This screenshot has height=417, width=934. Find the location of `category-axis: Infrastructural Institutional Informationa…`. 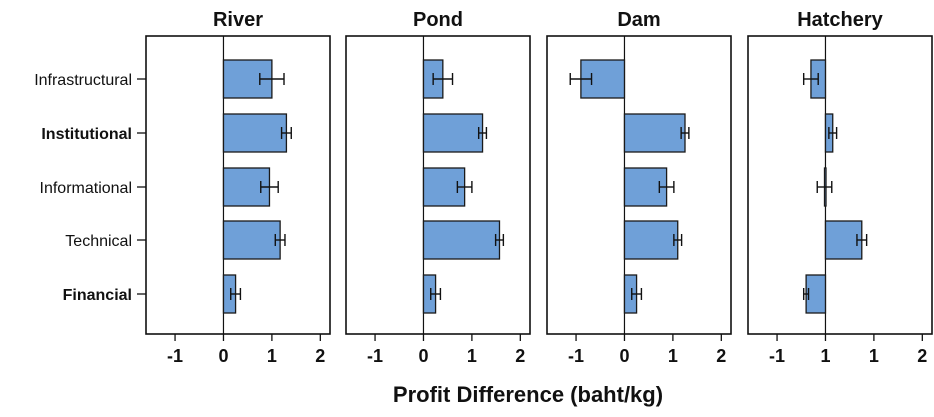

category-axis: Infrastructural Institutional Informationa… is located at coordinates (90, 188).